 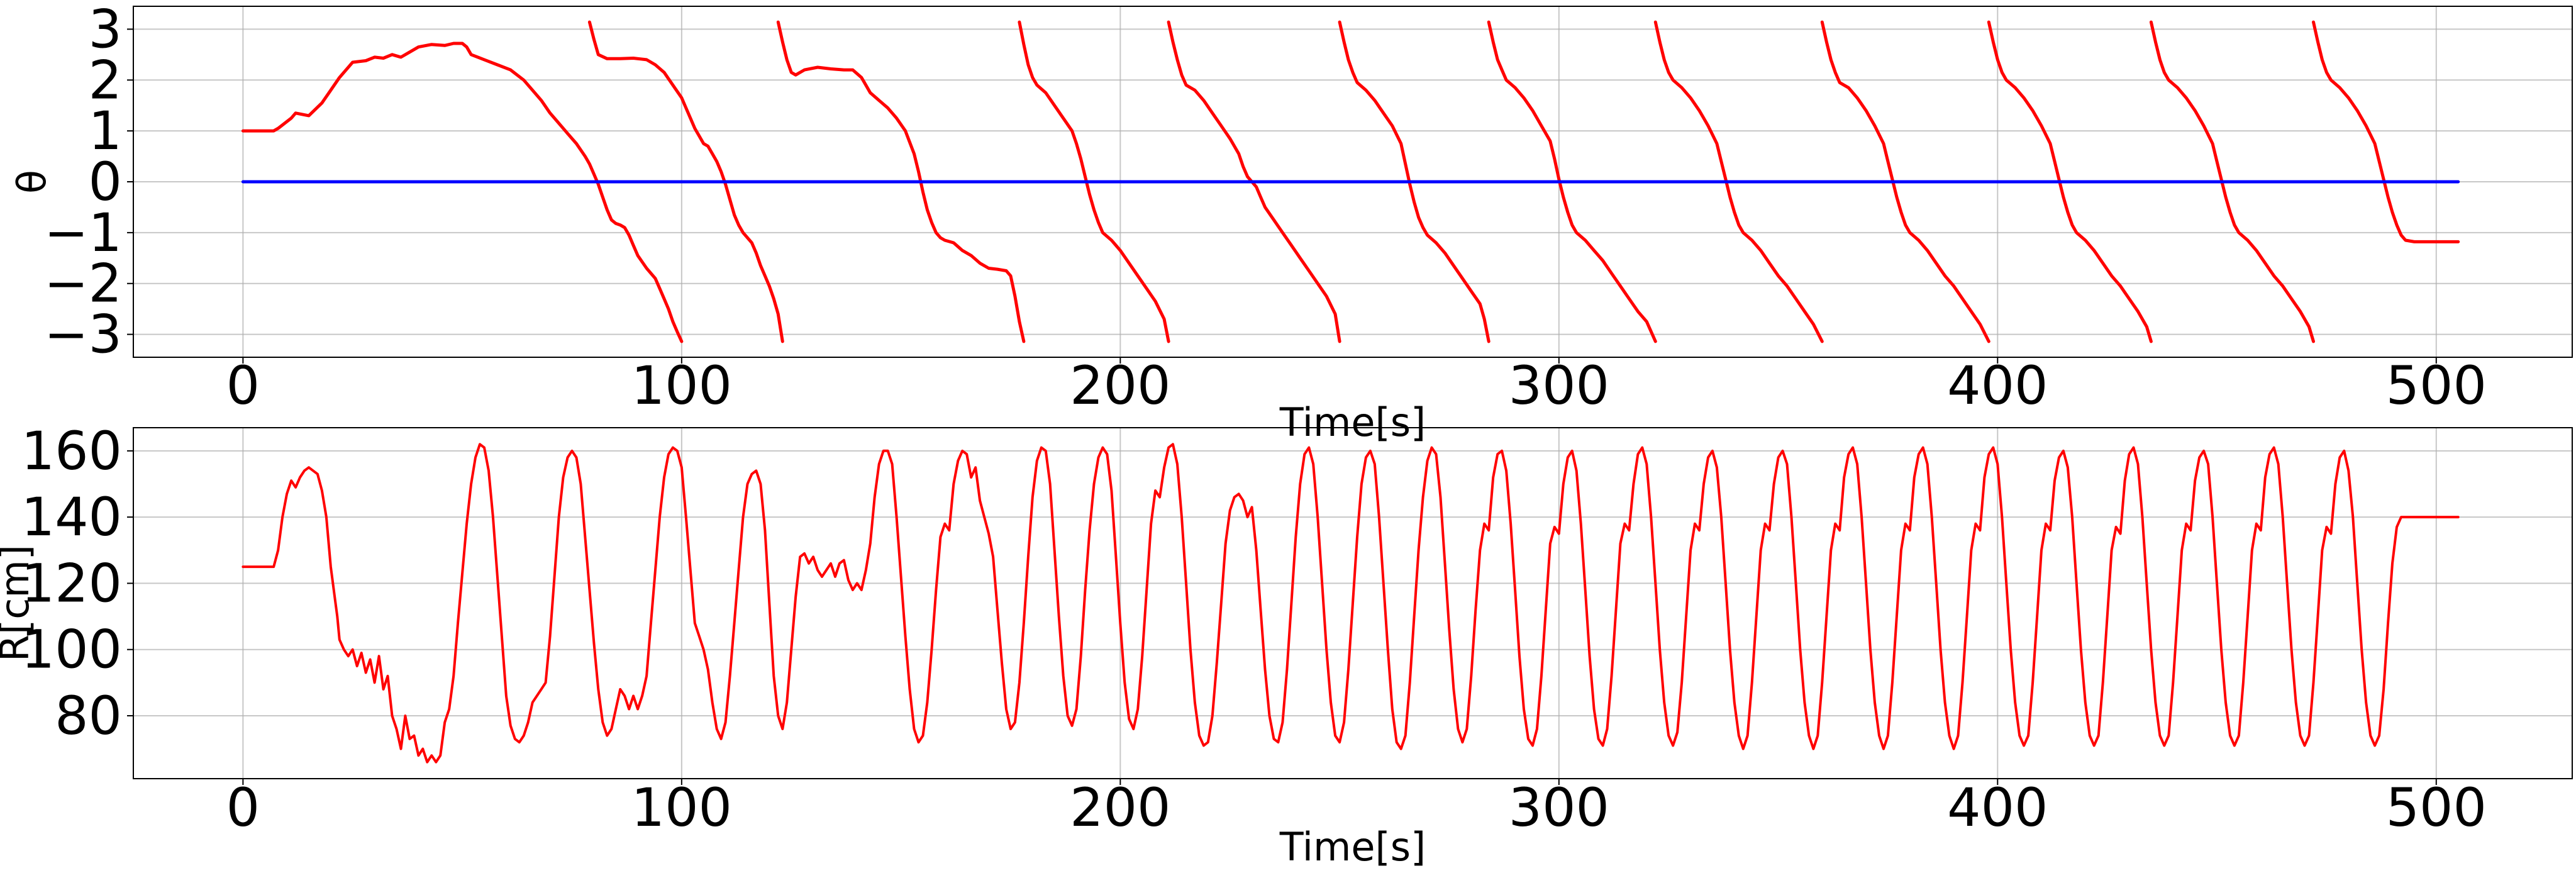 What do you see at coordinates (83, 334) in the screenshot?
I see `y-tick-label: −3` at bounding box center [83, 334].